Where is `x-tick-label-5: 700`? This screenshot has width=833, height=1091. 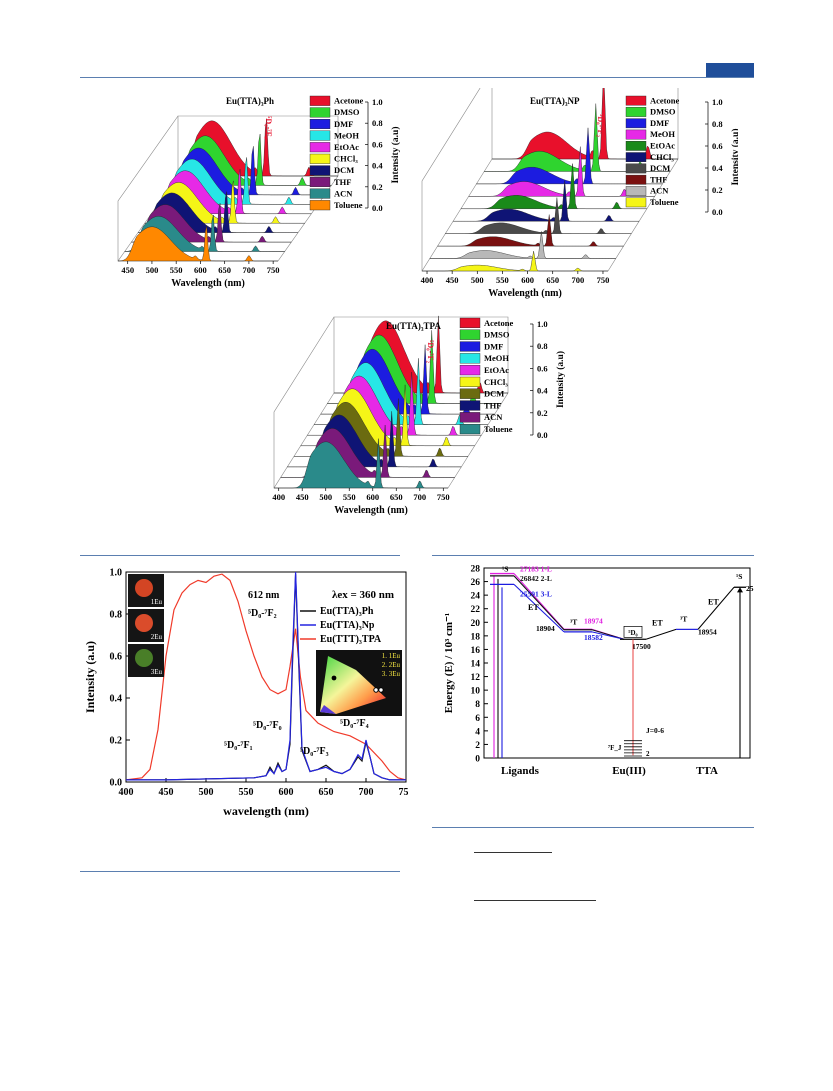 x-tick-label-5: 700 is located at coordinates (249, 270).